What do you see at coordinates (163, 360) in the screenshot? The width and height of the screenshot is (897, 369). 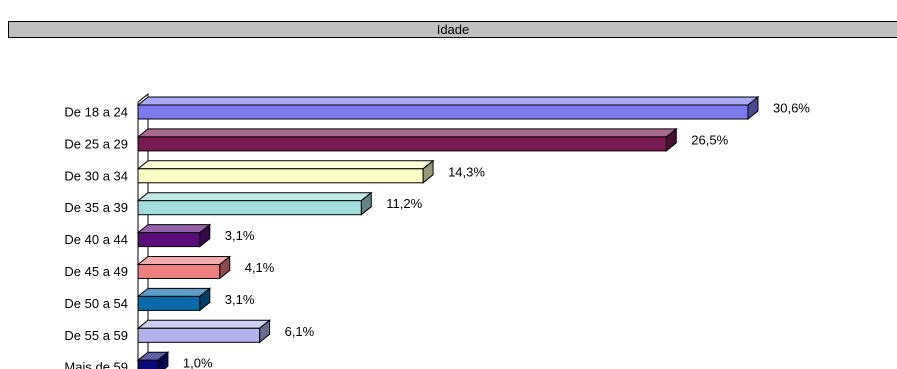 I see `bar-side-face` at bounding box center [163, 360].